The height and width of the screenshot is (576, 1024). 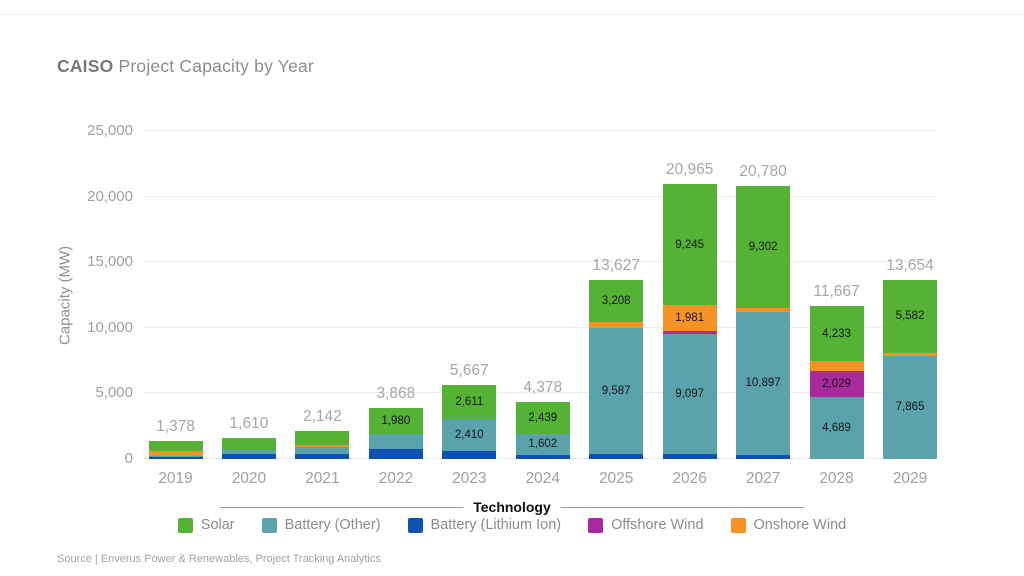 I want to click on y-tick-label: 0, so click(x=128, y=458).